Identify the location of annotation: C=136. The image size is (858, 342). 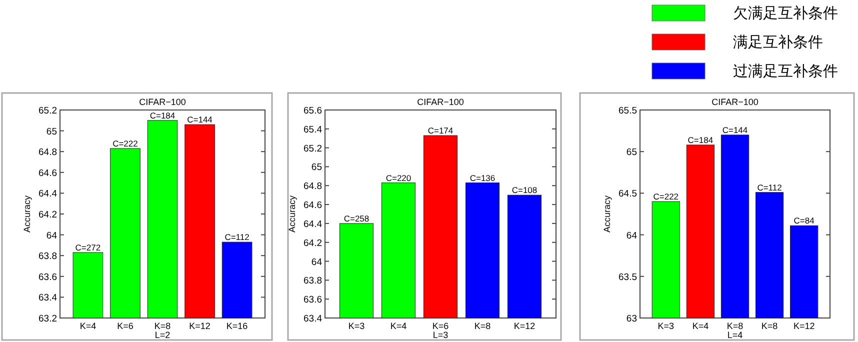
(483, 177).